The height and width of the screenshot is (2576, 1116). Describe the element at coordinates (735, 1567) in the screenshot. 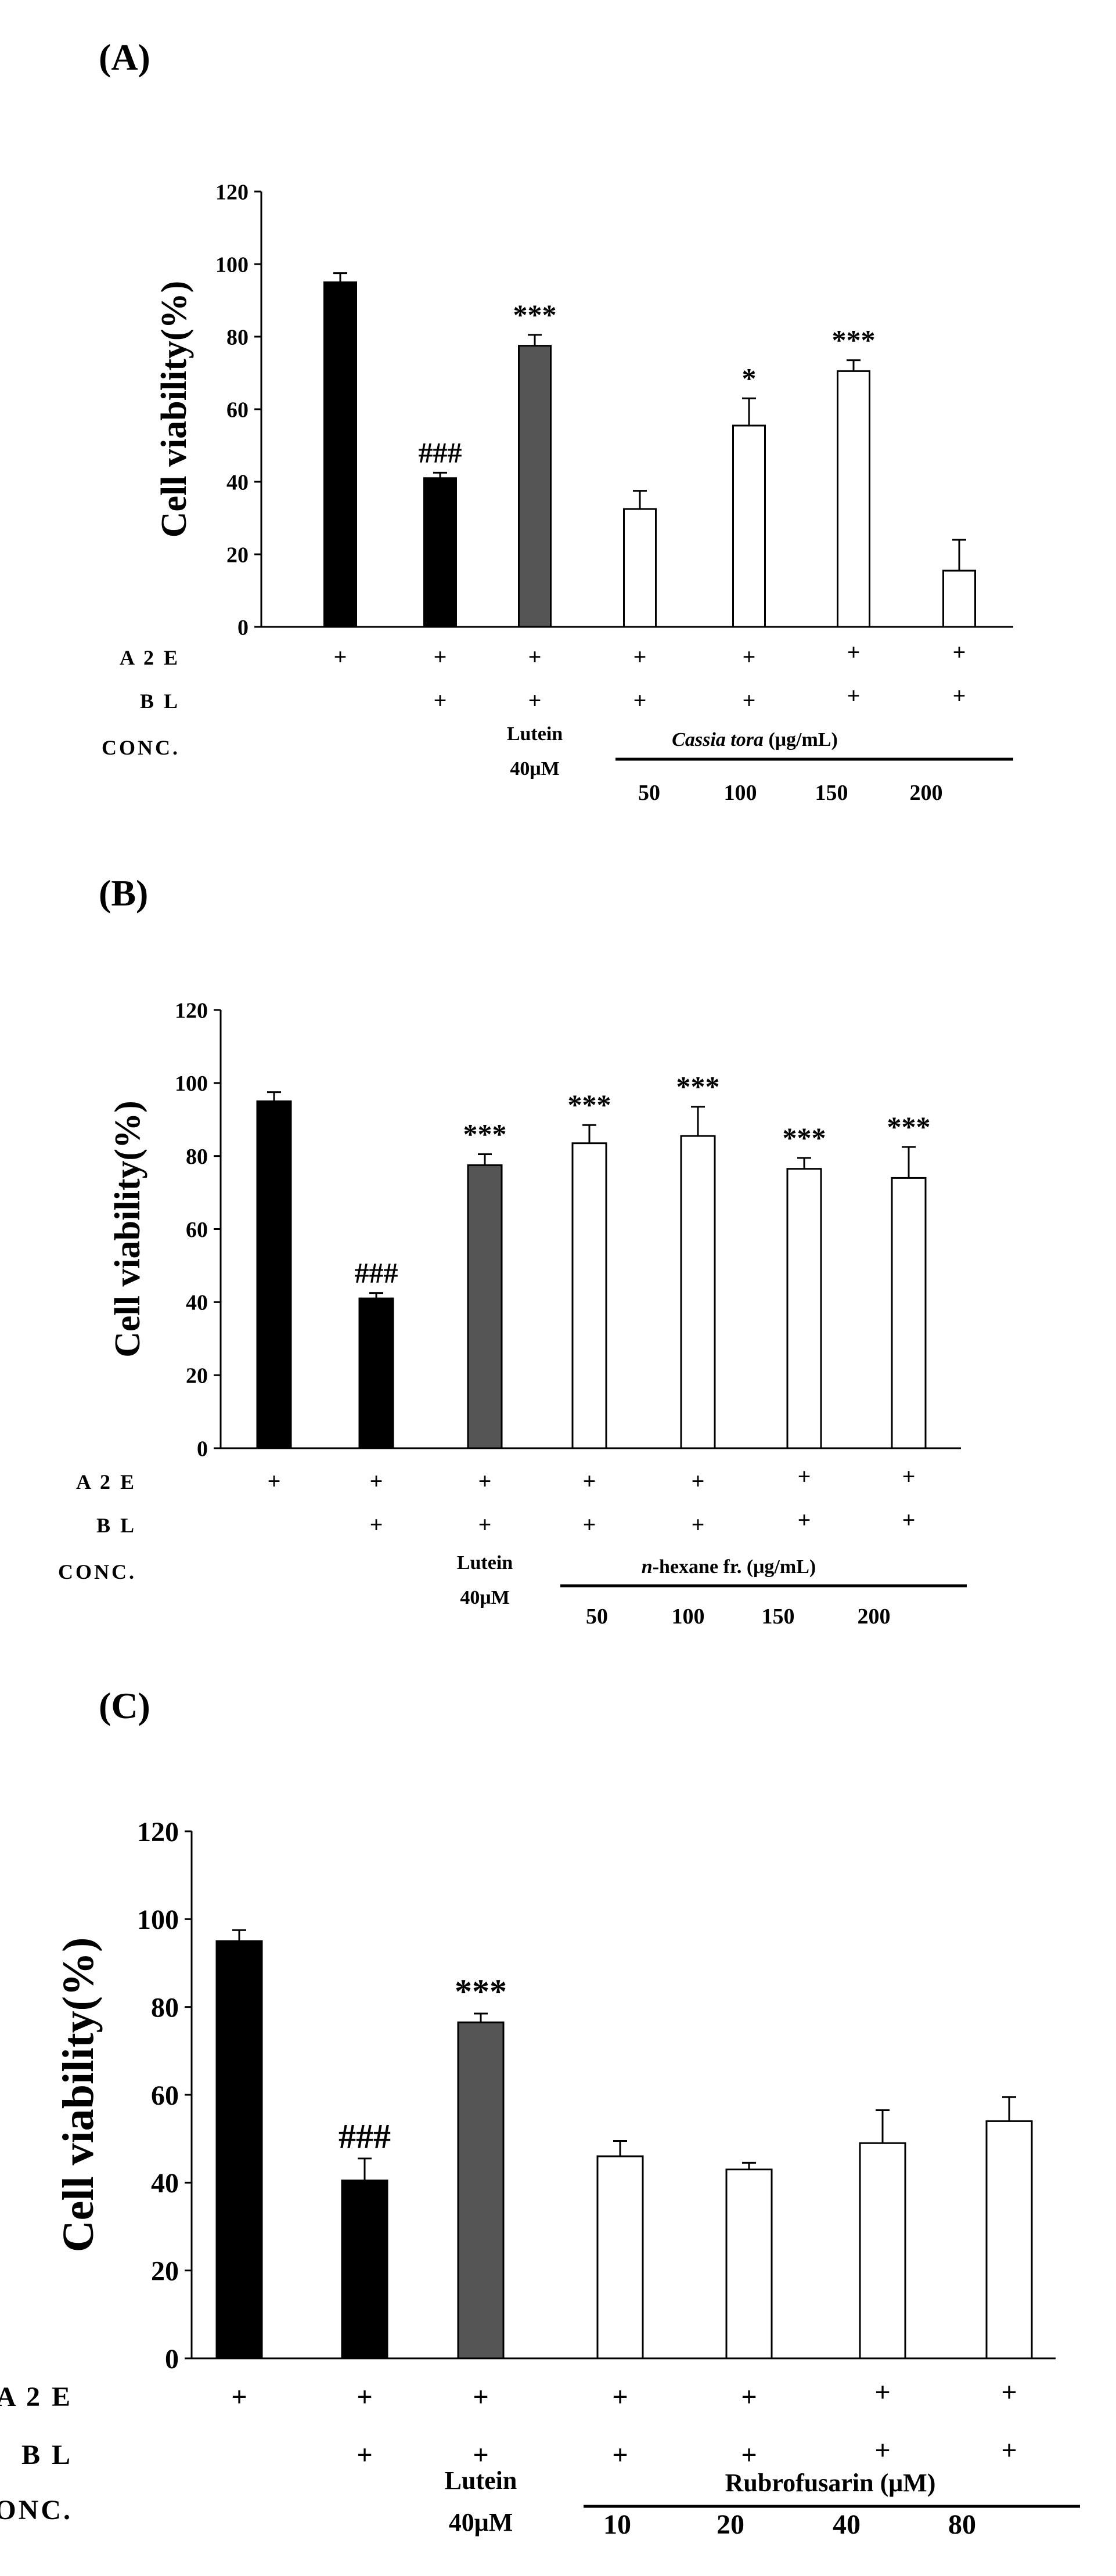

I see `treatment-label-rest: -hexane fr. (μg/mL)` at that location.